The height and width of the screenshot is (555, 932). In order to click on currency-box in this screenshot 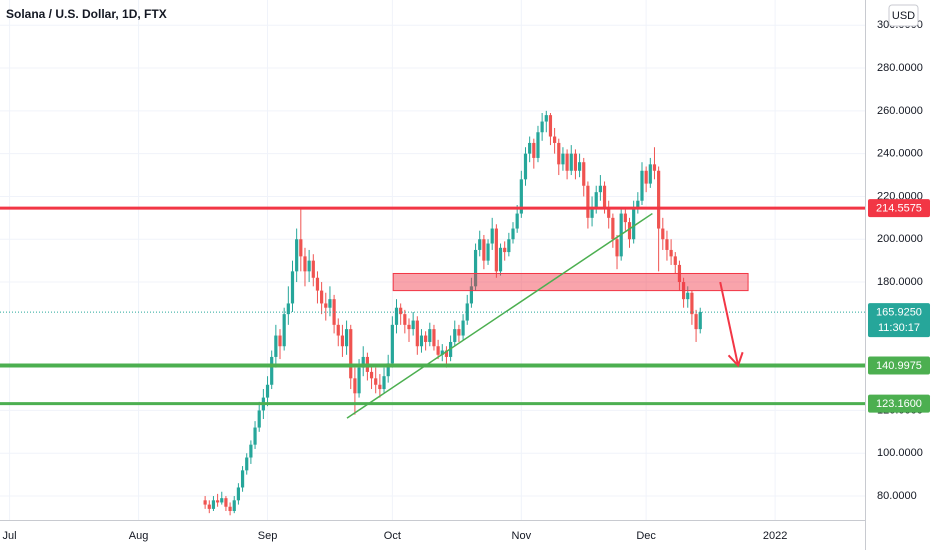, I will do `click(903, 15)`.